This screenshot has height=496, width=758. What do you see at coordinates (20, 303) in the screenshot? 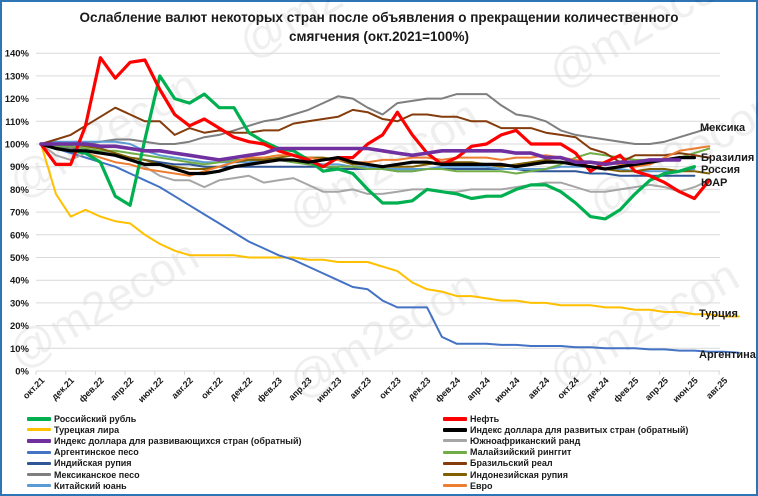
I see `y-tick-label: 30%` at bounding box center [20, 303].